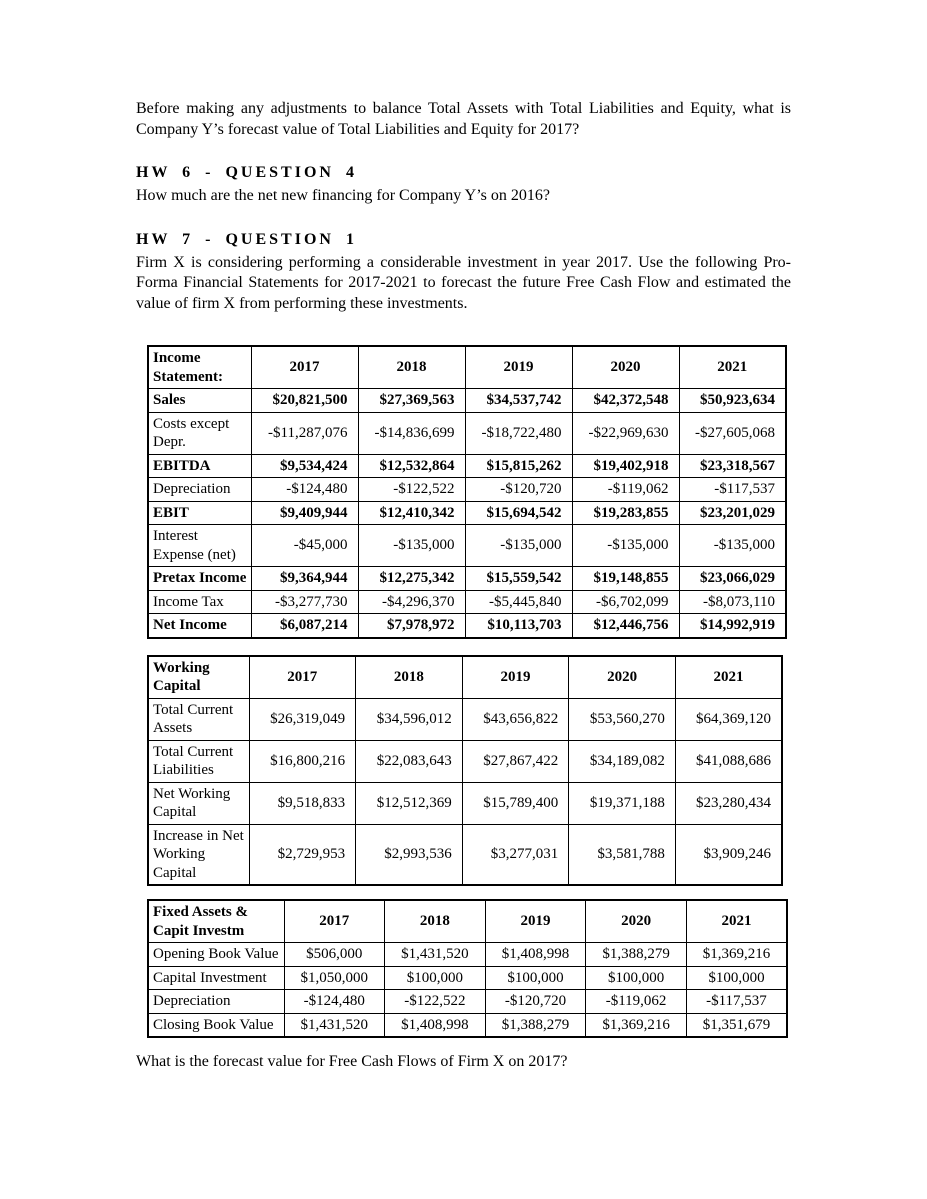  What do you see at coordinates (199, 433) in the screenshot?
I see `row-label: Costs except Depr.` at bounding box center [199, 433].